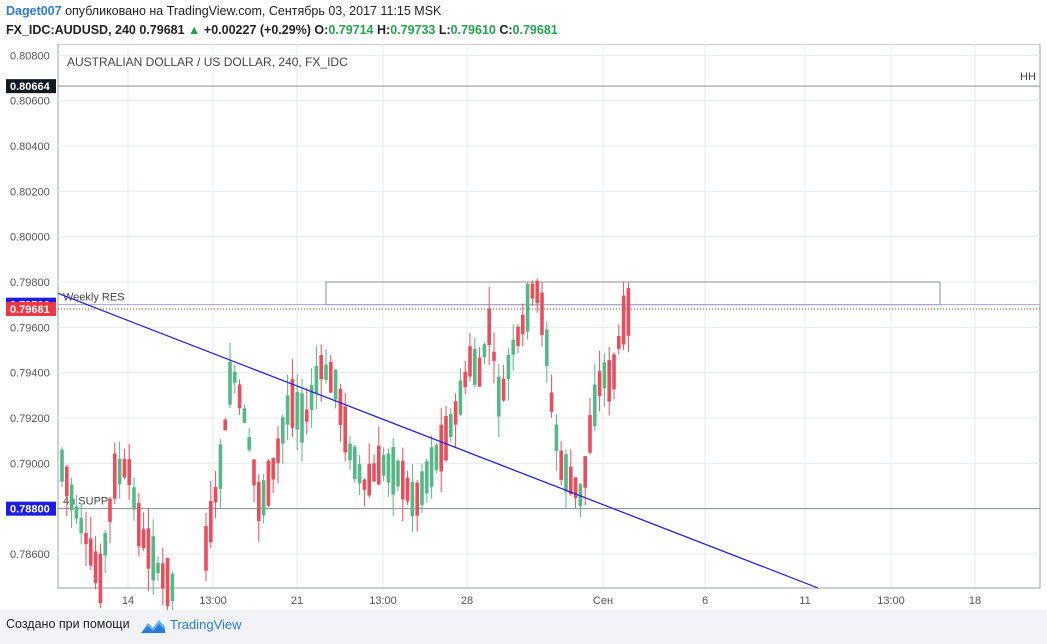 The height and width of the screenshot is (644, 1047). Describe the element at coordinates (383, 30) in the screenshot. I see `ohlc-label: H:` at that location.